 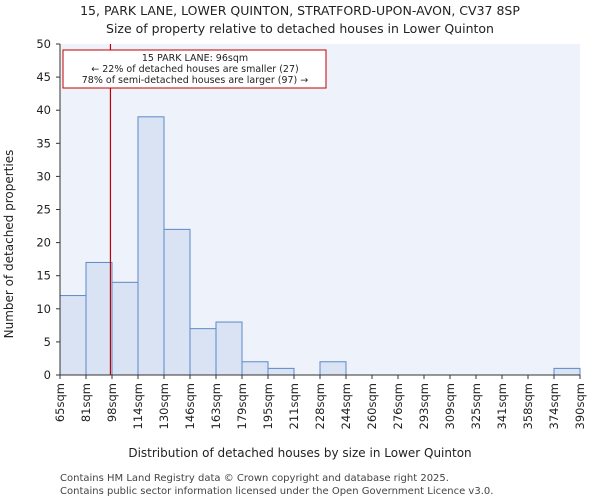 What do you see at coordinates (43, 143) in the screenshot?
I see `y-tick-label: 35` at bounding box center [43, 143].